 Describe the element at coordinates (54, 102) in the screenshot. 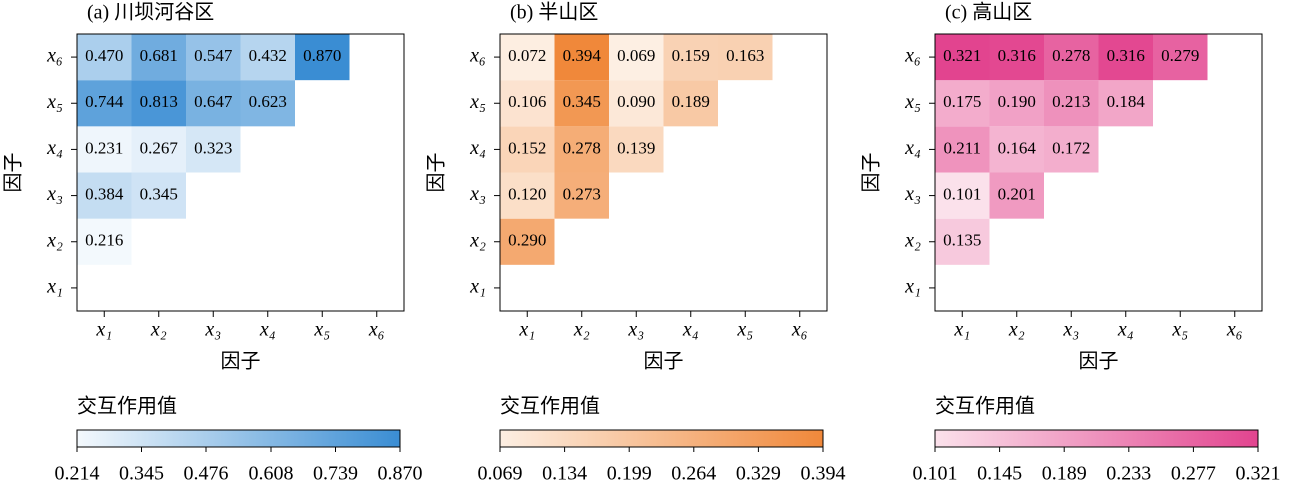

I see `y-tick-label: x₅` at that location.